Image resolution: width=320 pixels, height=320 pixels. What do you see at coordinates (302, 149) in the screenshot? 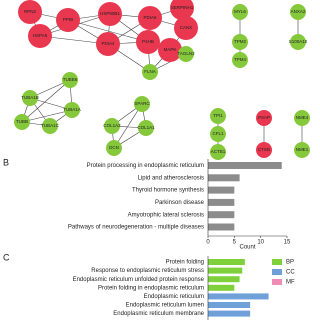
I see `node-label: NME1` at bounding box center [302, 149].